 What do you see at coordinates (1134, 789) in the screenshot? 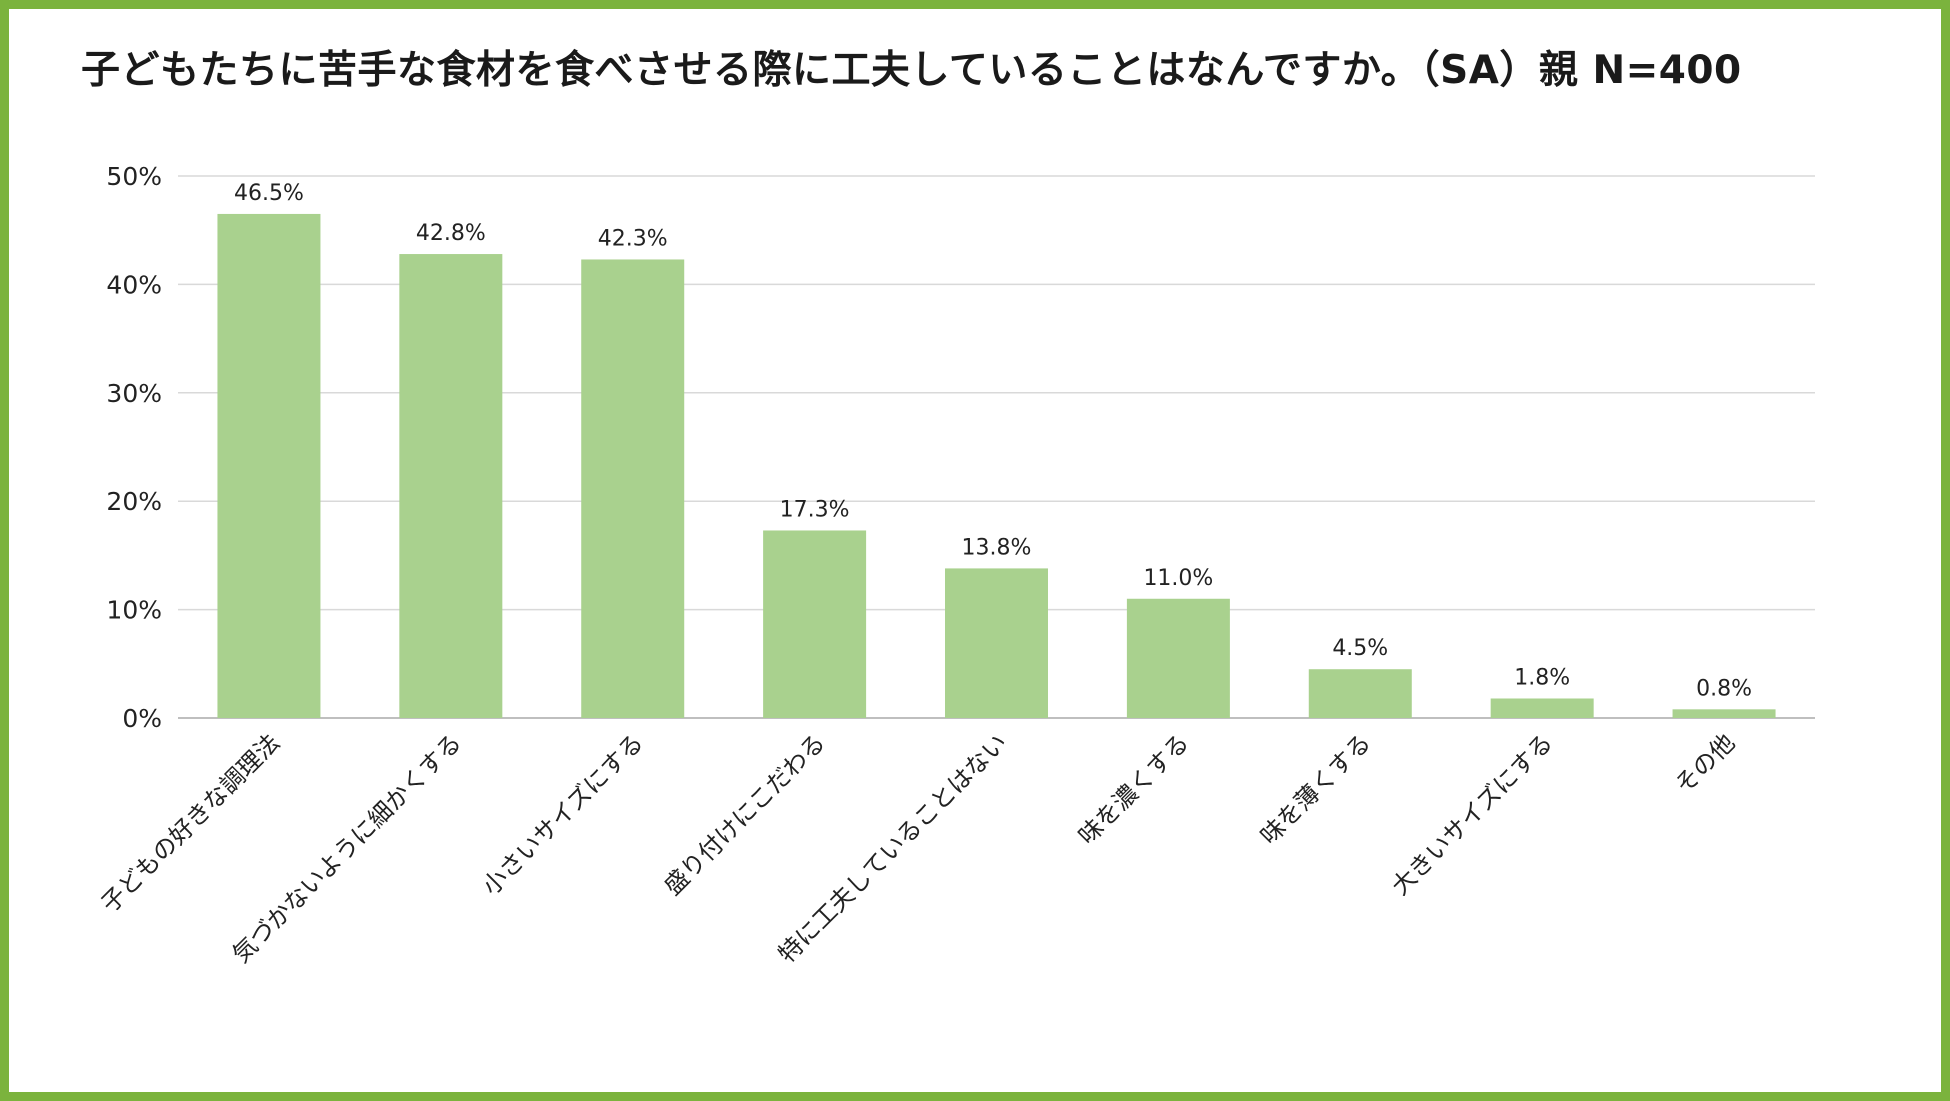
I see `category-label: 味を濃くする` at bounding box center [1134, 789].